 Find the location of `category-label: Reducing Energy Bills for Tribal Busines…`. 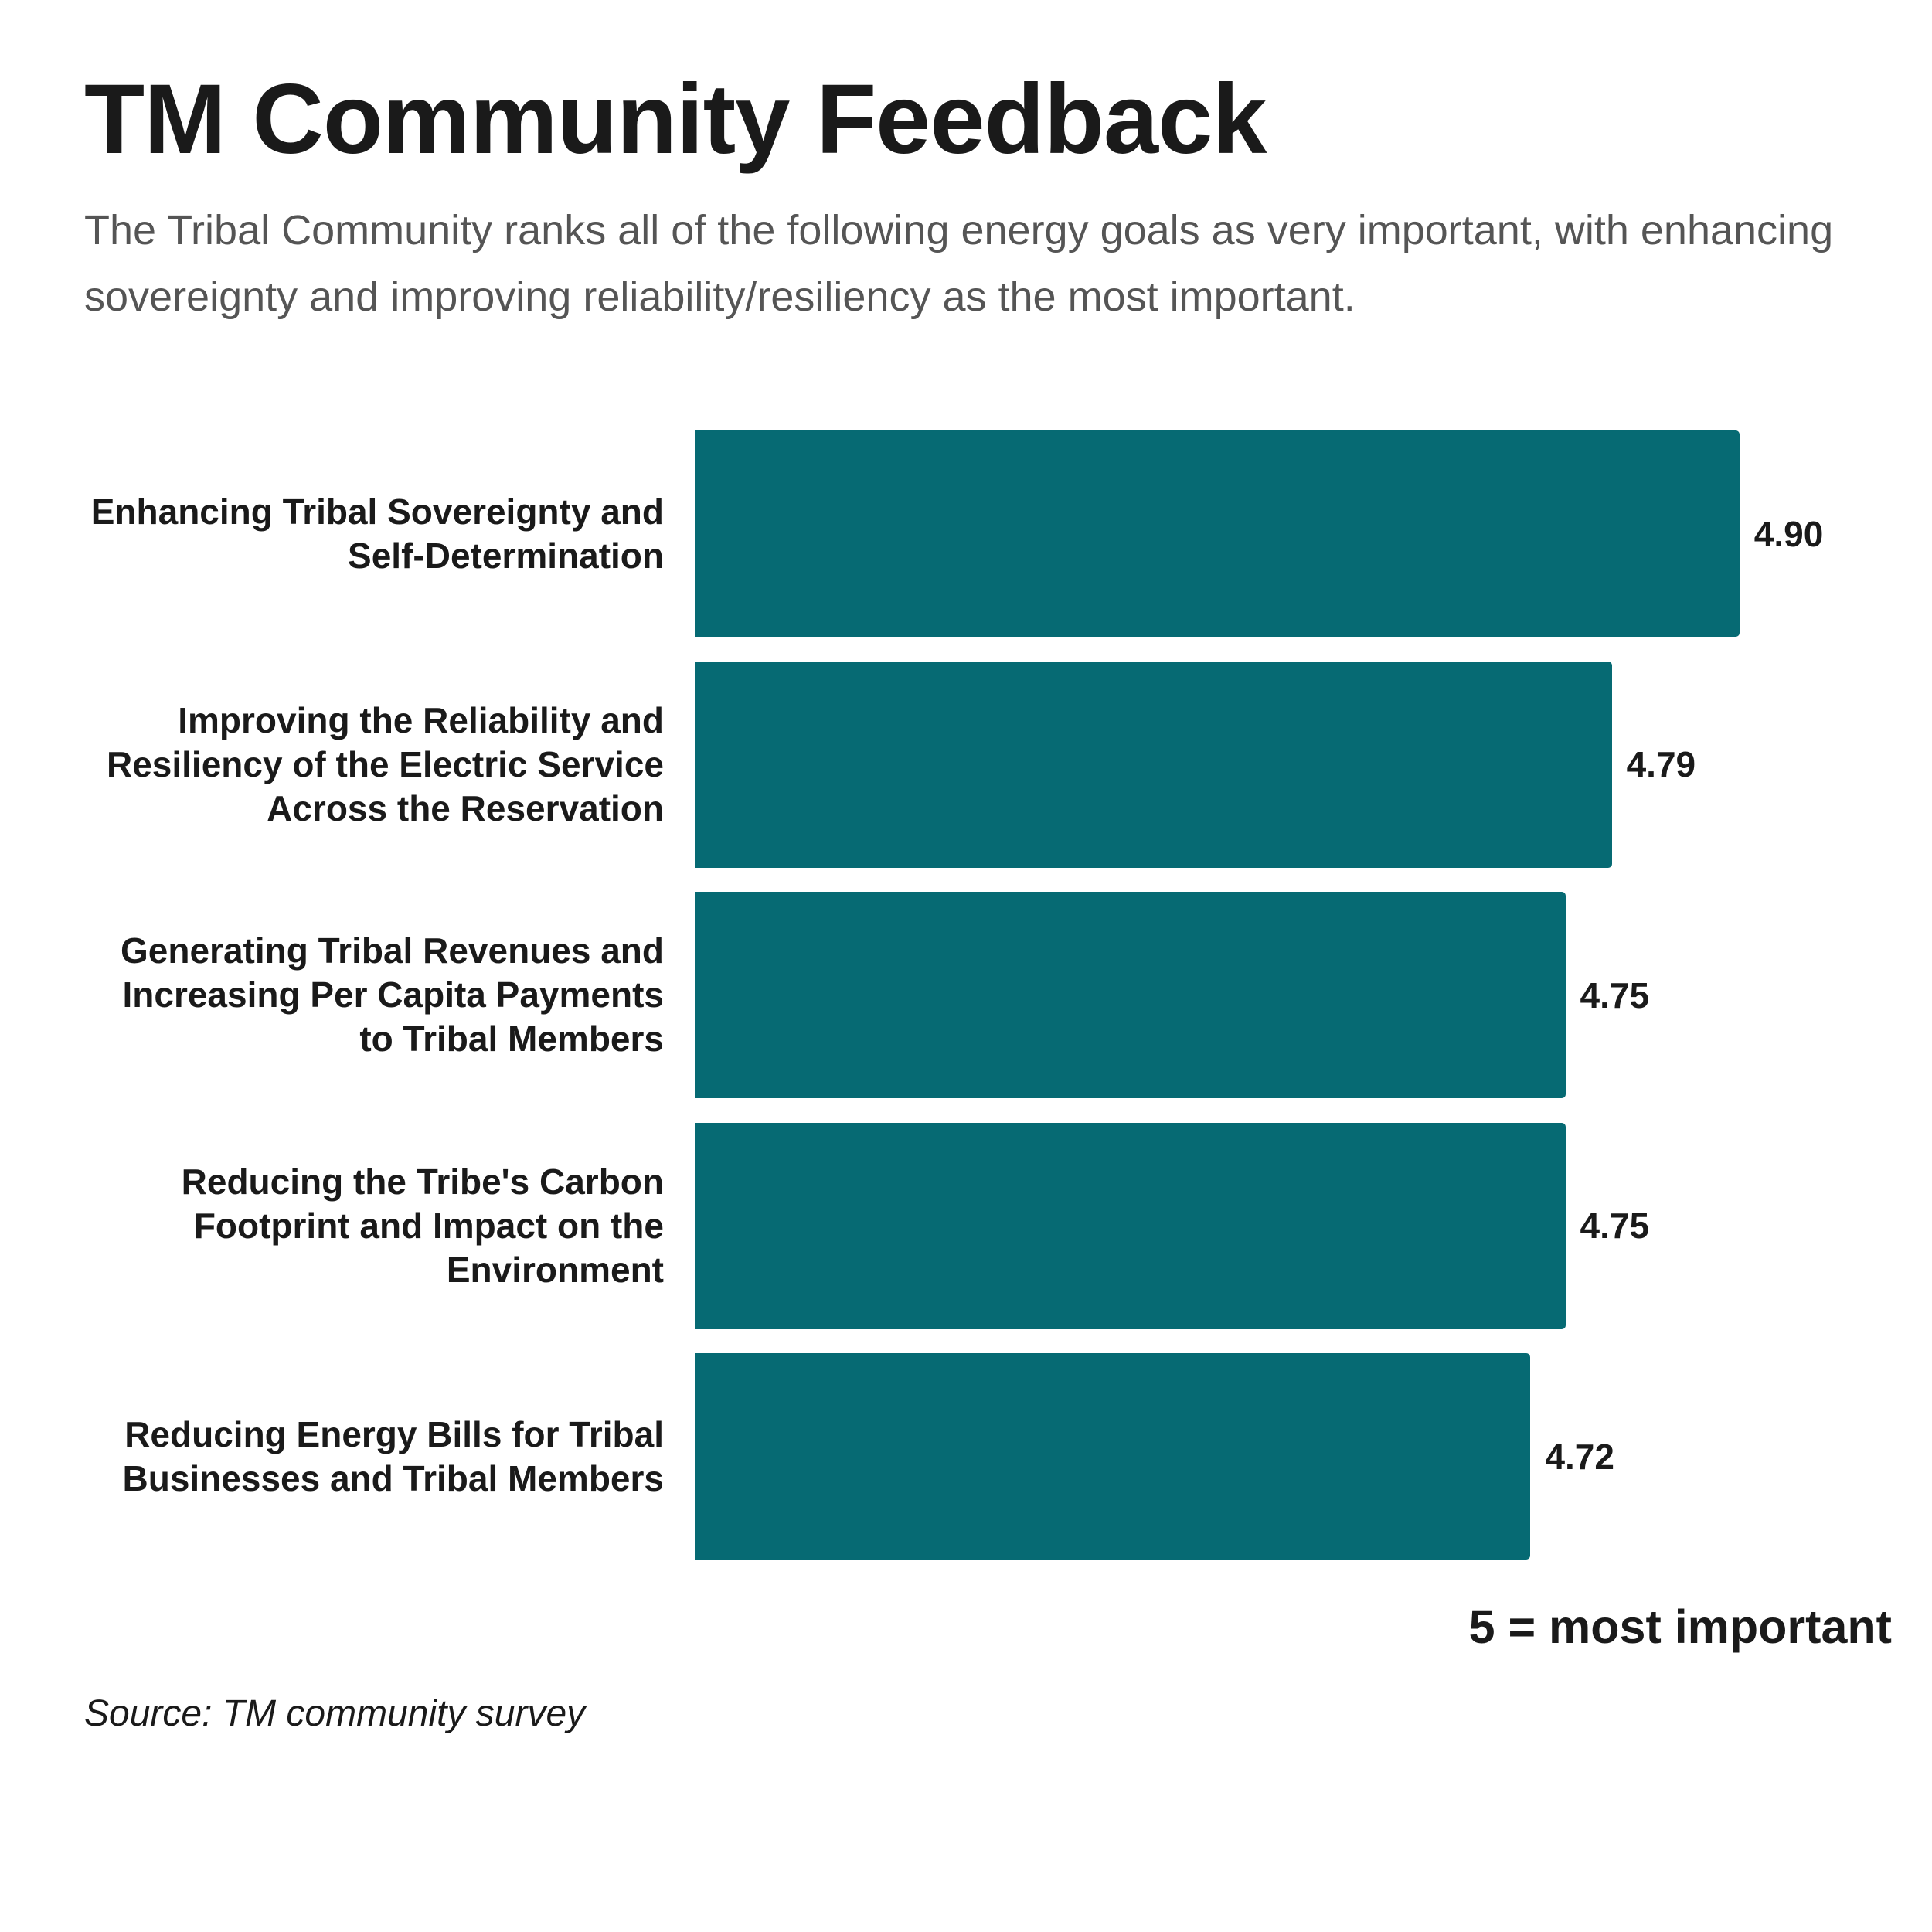

category-label: Reducing Energy Bills for Tribal Busines… is located at coordinates (394, 1455).